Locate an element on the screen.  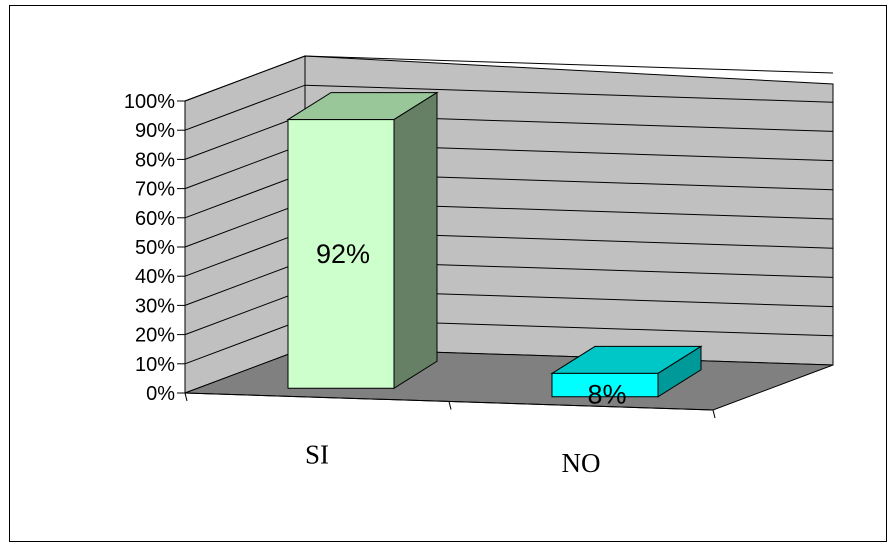
bar-no is located at coordinates (626, 371).